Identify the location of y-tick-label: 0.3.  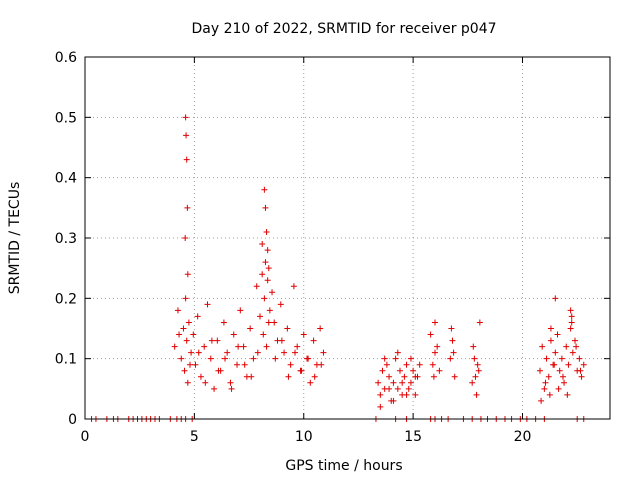
(66, 239).